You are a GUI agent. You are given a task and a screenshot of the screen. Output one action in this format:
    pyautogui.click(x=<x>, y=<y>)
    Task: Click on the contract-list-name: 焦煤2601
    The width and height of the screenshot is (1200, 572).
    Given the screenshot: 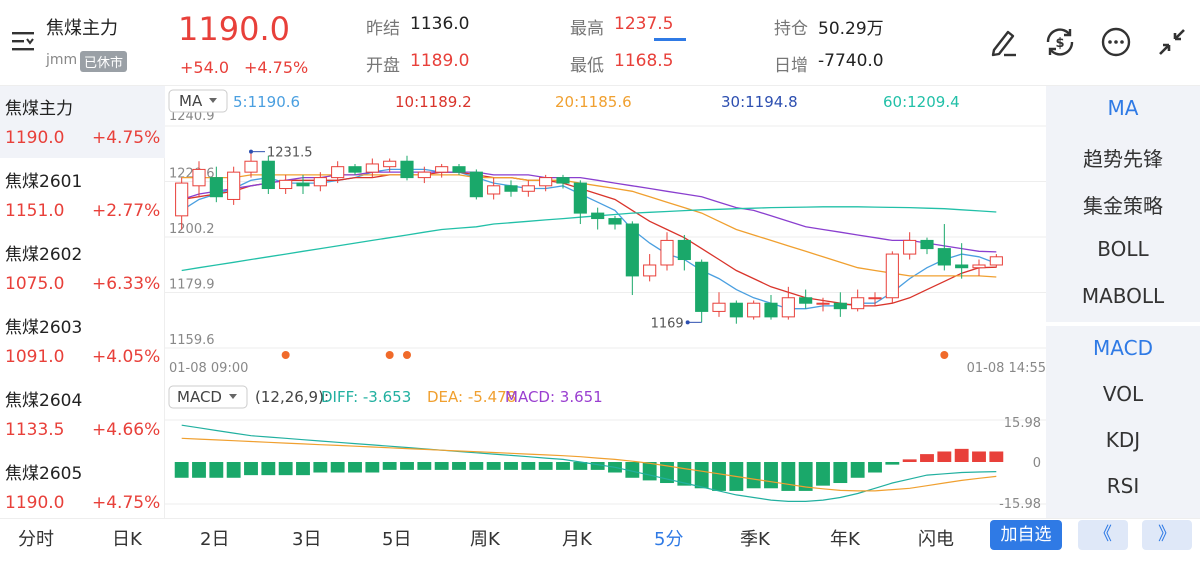 What is the action you would take?
    pyautogui.click(x=44, y=182)
    